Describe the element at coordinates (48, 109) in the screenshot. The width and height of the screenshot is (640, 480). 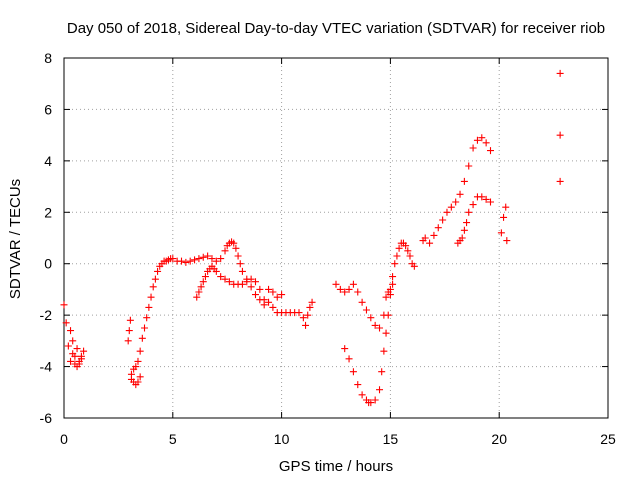
I see `y-tick-label: 6` at that location.